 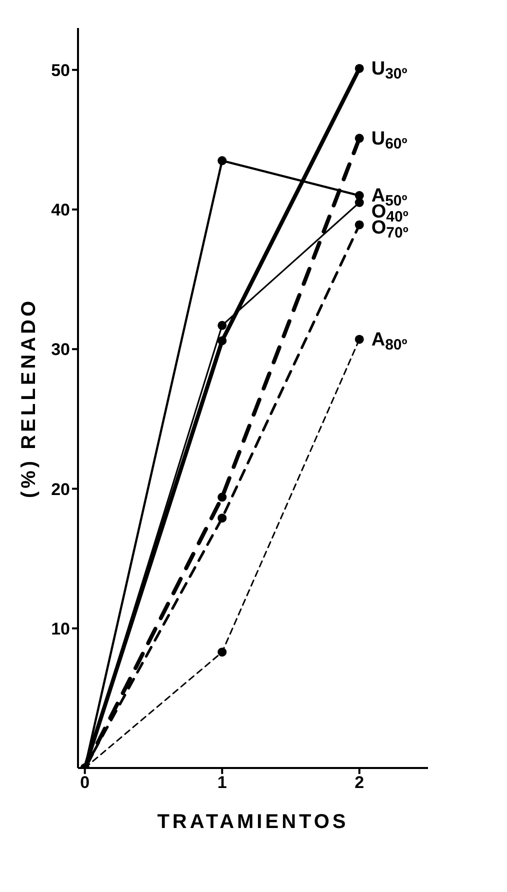 What do you see at coordinates (60, 489) in the screenshot?
I see `y-tick-label: 20` at bounding box center [60, 489].